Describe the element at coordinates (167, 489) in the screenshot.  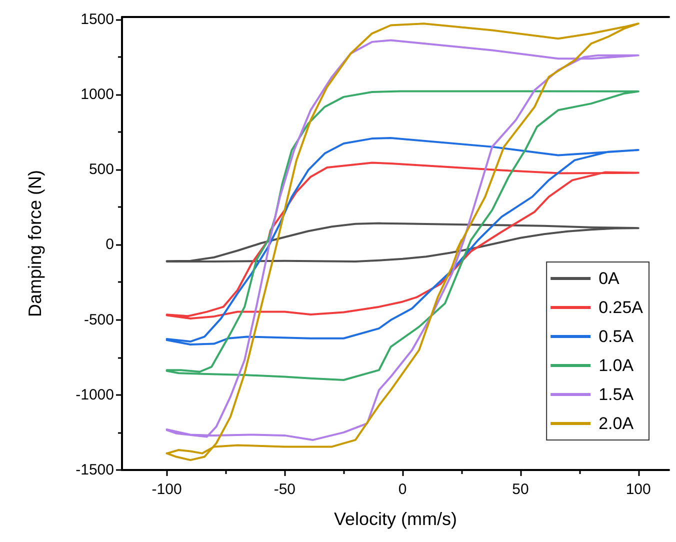
I see `x-tick-label: -100` at that location.